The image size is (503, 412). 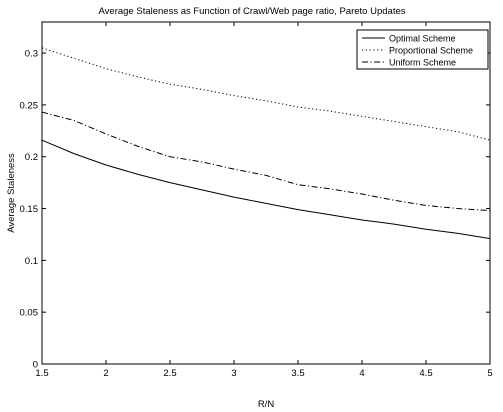 What do you see at coordinates (489, 373) in the screenshot?
I see `x-tick-label: 5` at bounding box center [489, 373].